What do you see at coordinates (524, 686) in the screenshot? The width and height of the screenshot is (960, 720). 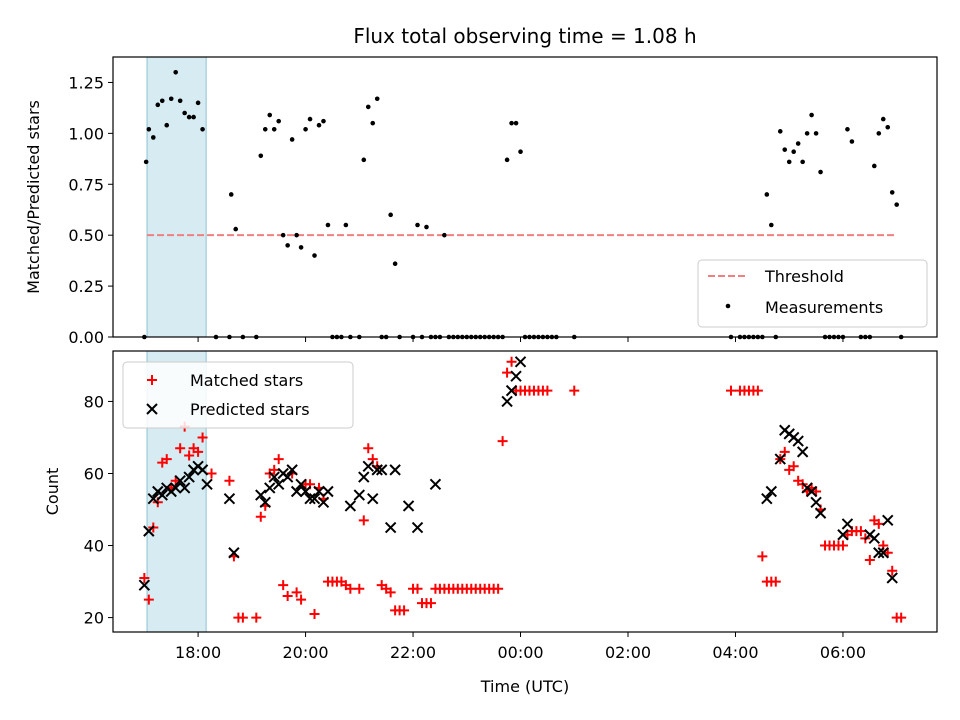 I see `x-axis-label: Time (UTC)` at bounding box center [524, 686].